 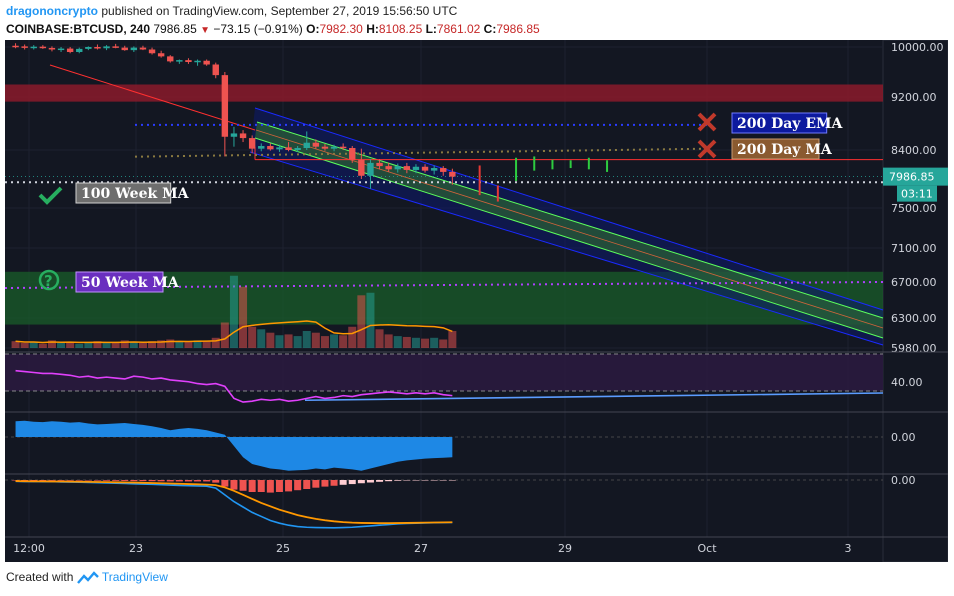 I want to click on oscillator-area, so click(x=234, y=445).